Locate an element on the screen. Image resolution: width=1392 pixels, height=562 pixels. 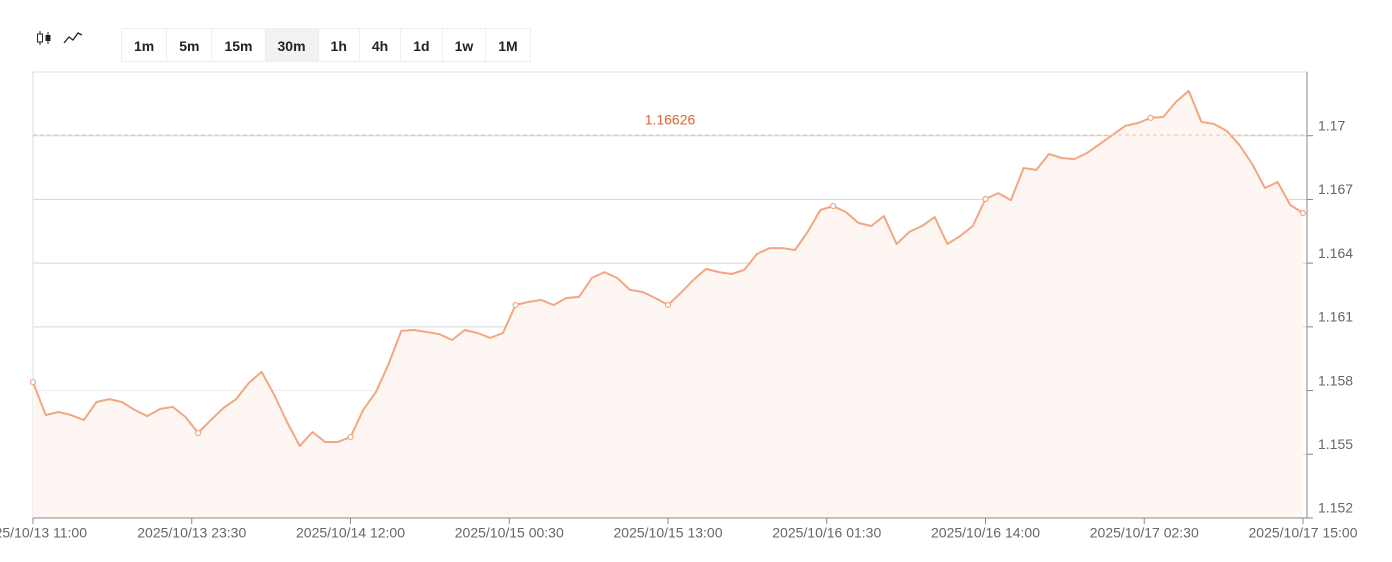
x-tick-label: 2025/10/15 00:30 is located at coordinates (509, 533).